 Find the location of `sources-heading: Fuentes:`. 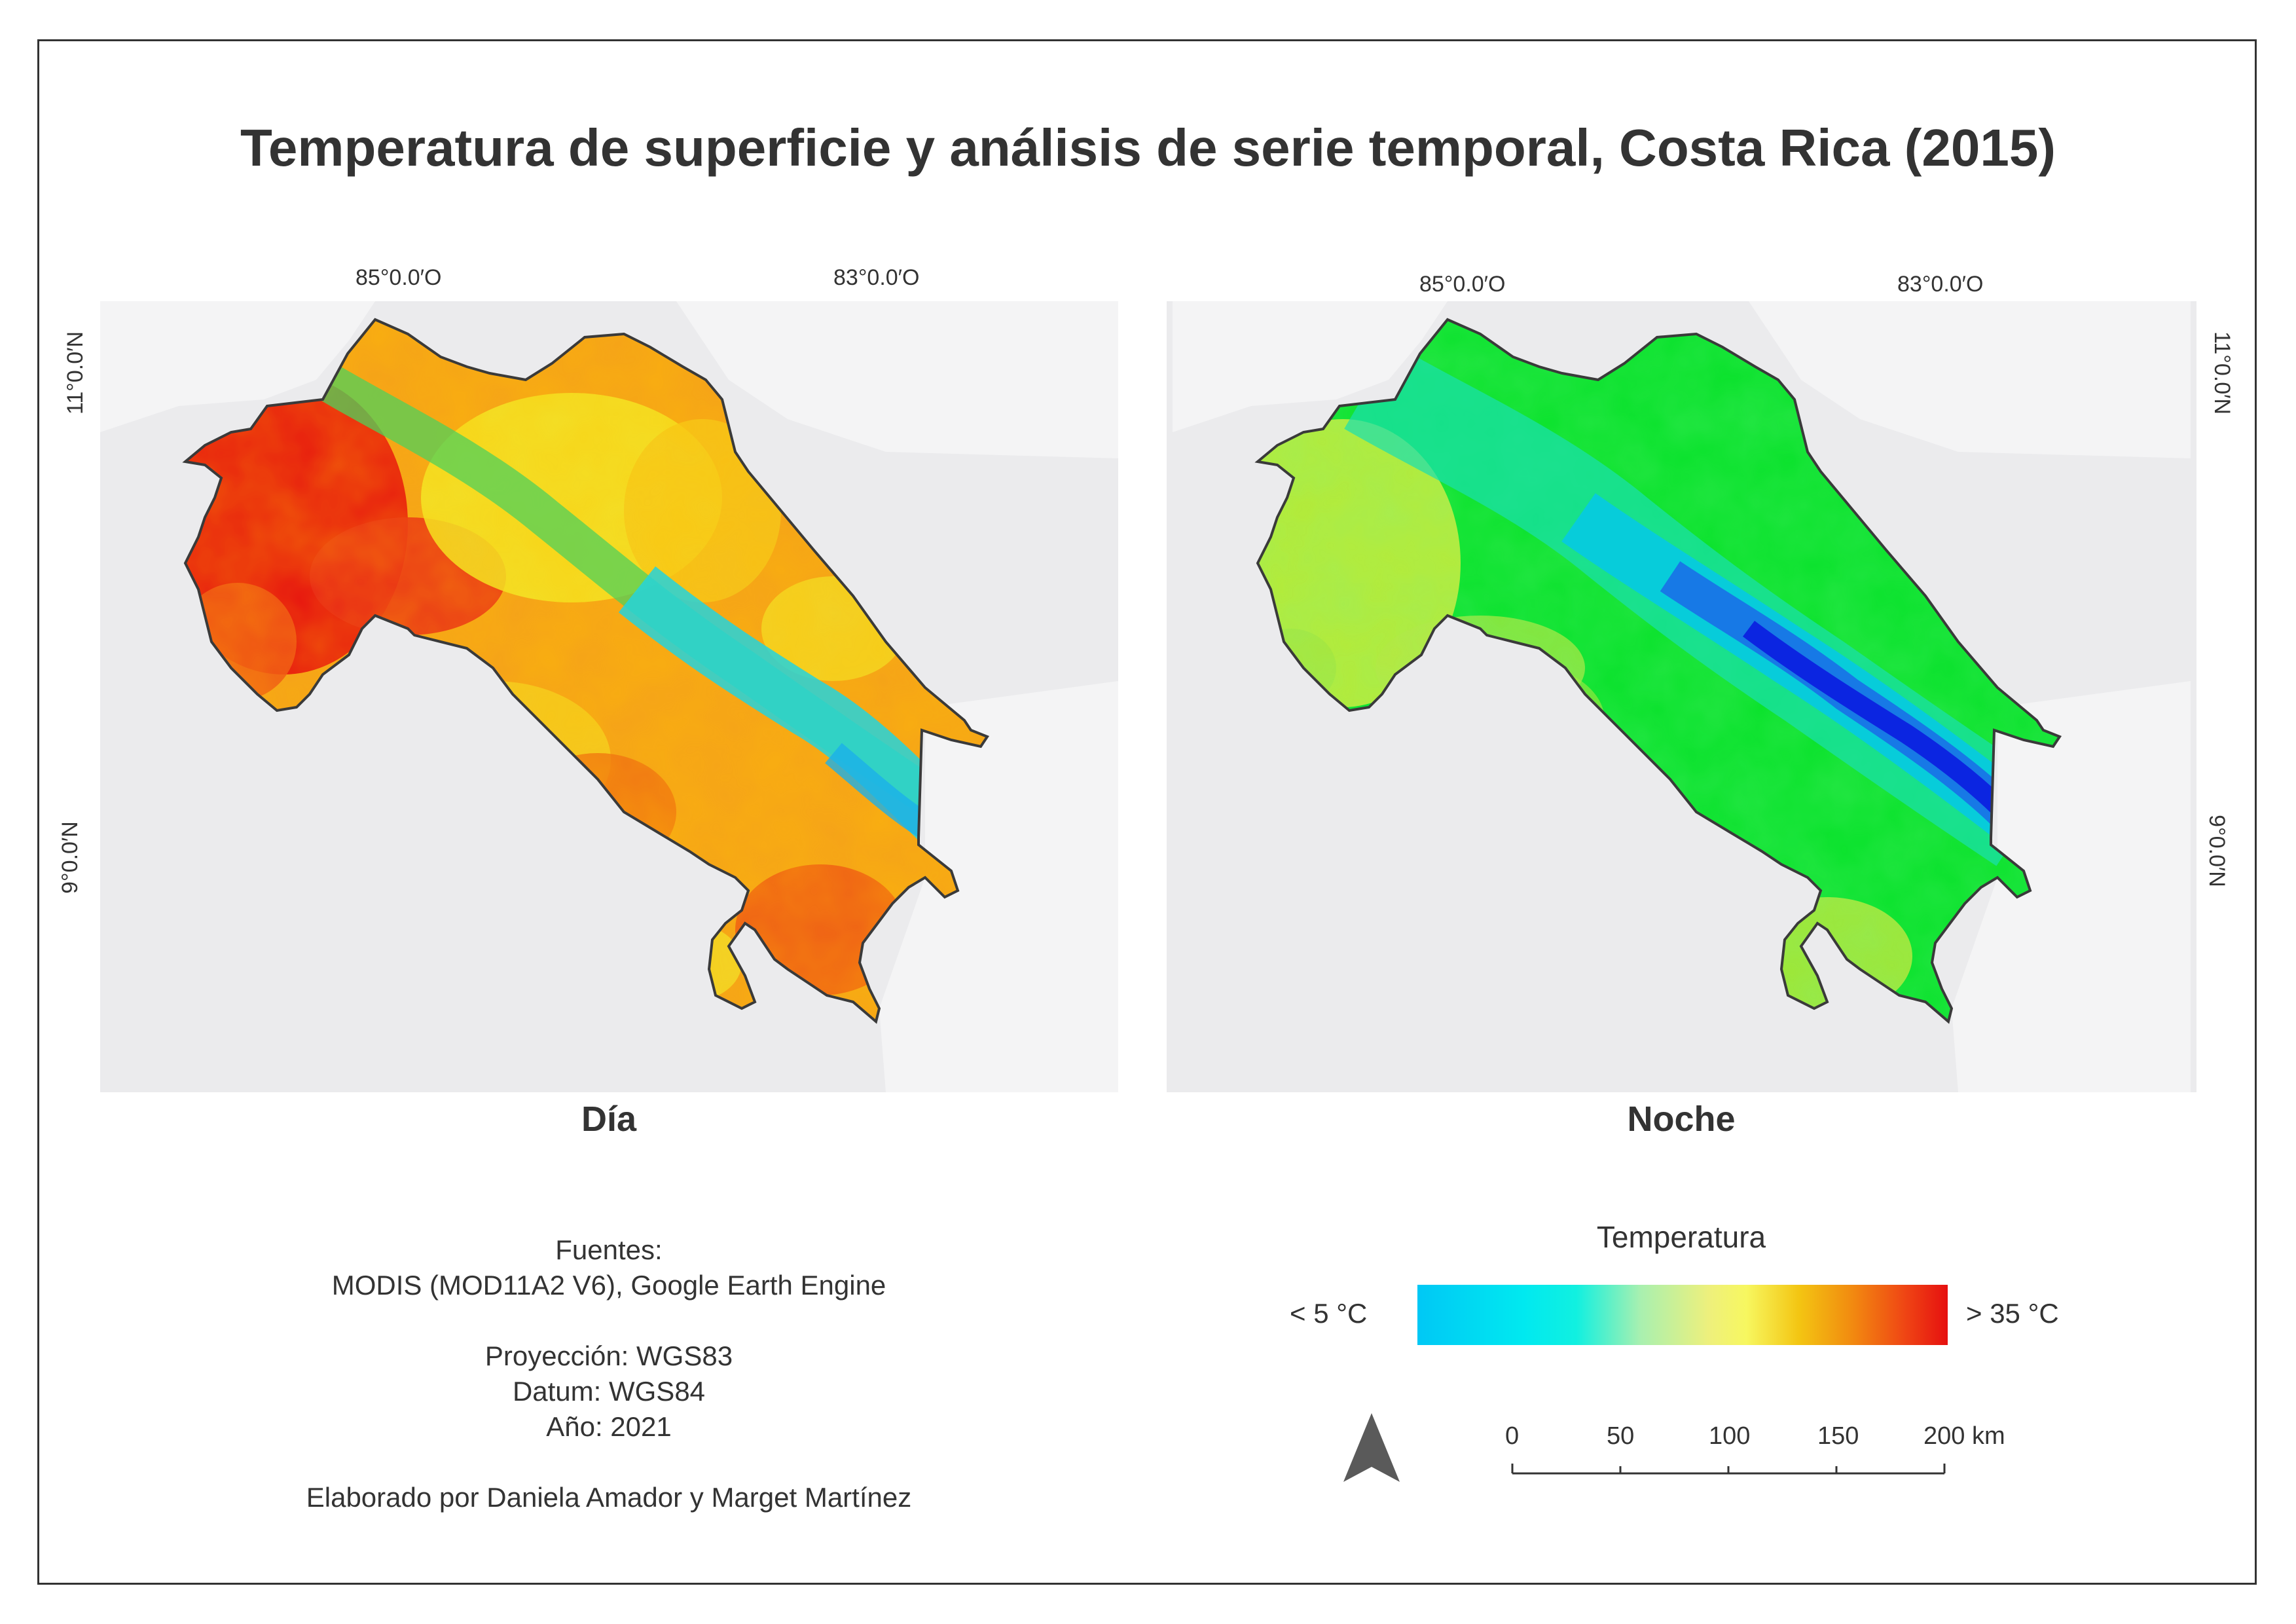

sources-heading: Fuentes: is located at coordinates (609, 1249).